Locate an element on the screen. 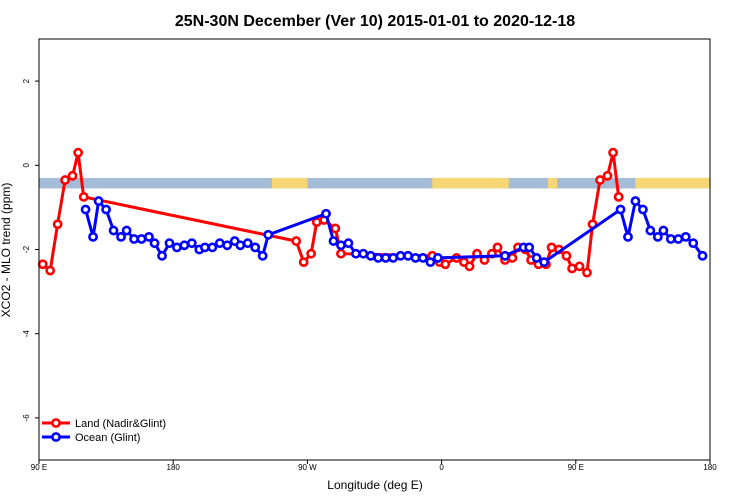  x-tick-label-1: 180 is located at coordinates (174, 467).